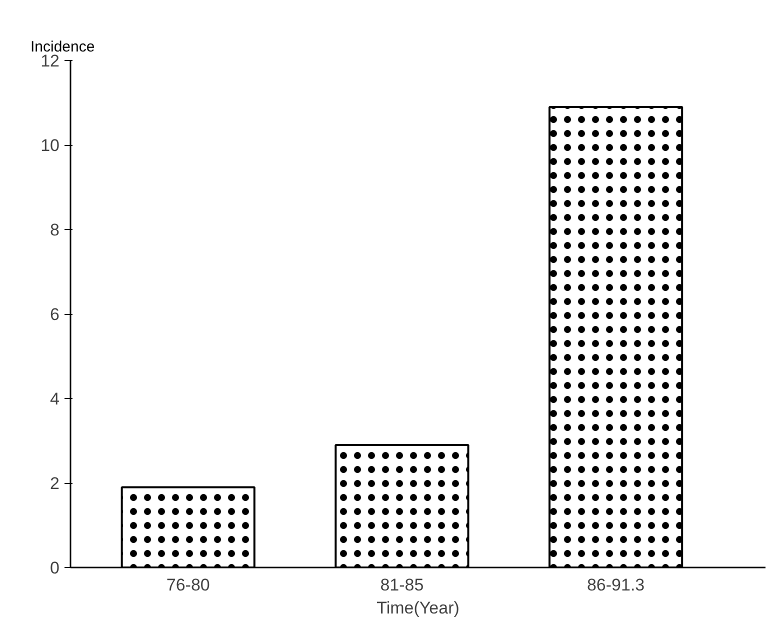 This screenshot has width=784, height=632. I want to click on x-tick-label: 81-85, so click(402, 585).